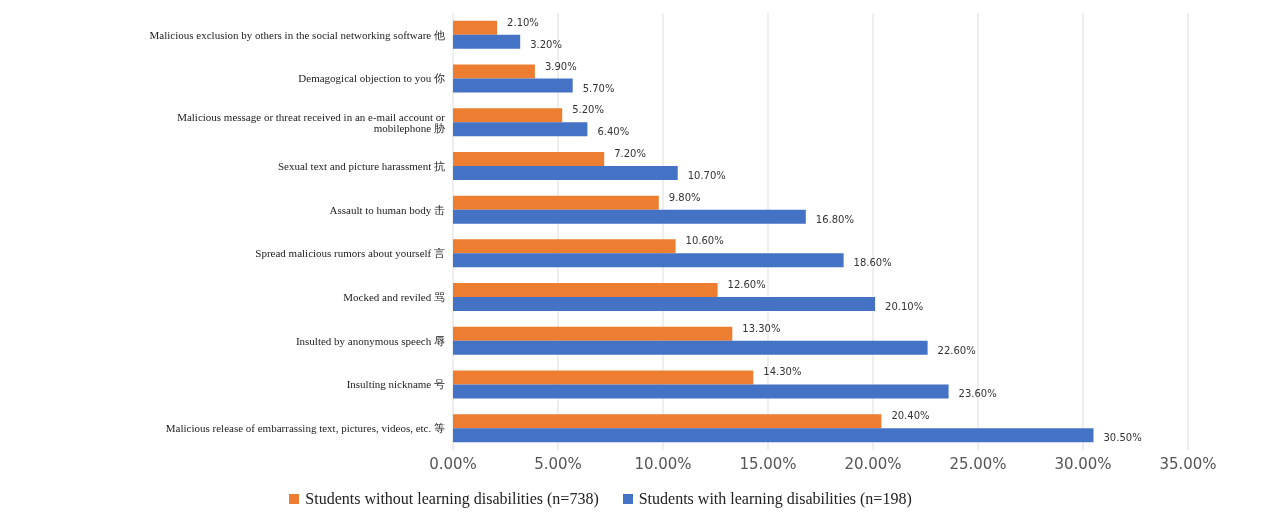 This screenshot has width=1266, height=531. I want to click on data-label: 13.30%, so click(761, 328).